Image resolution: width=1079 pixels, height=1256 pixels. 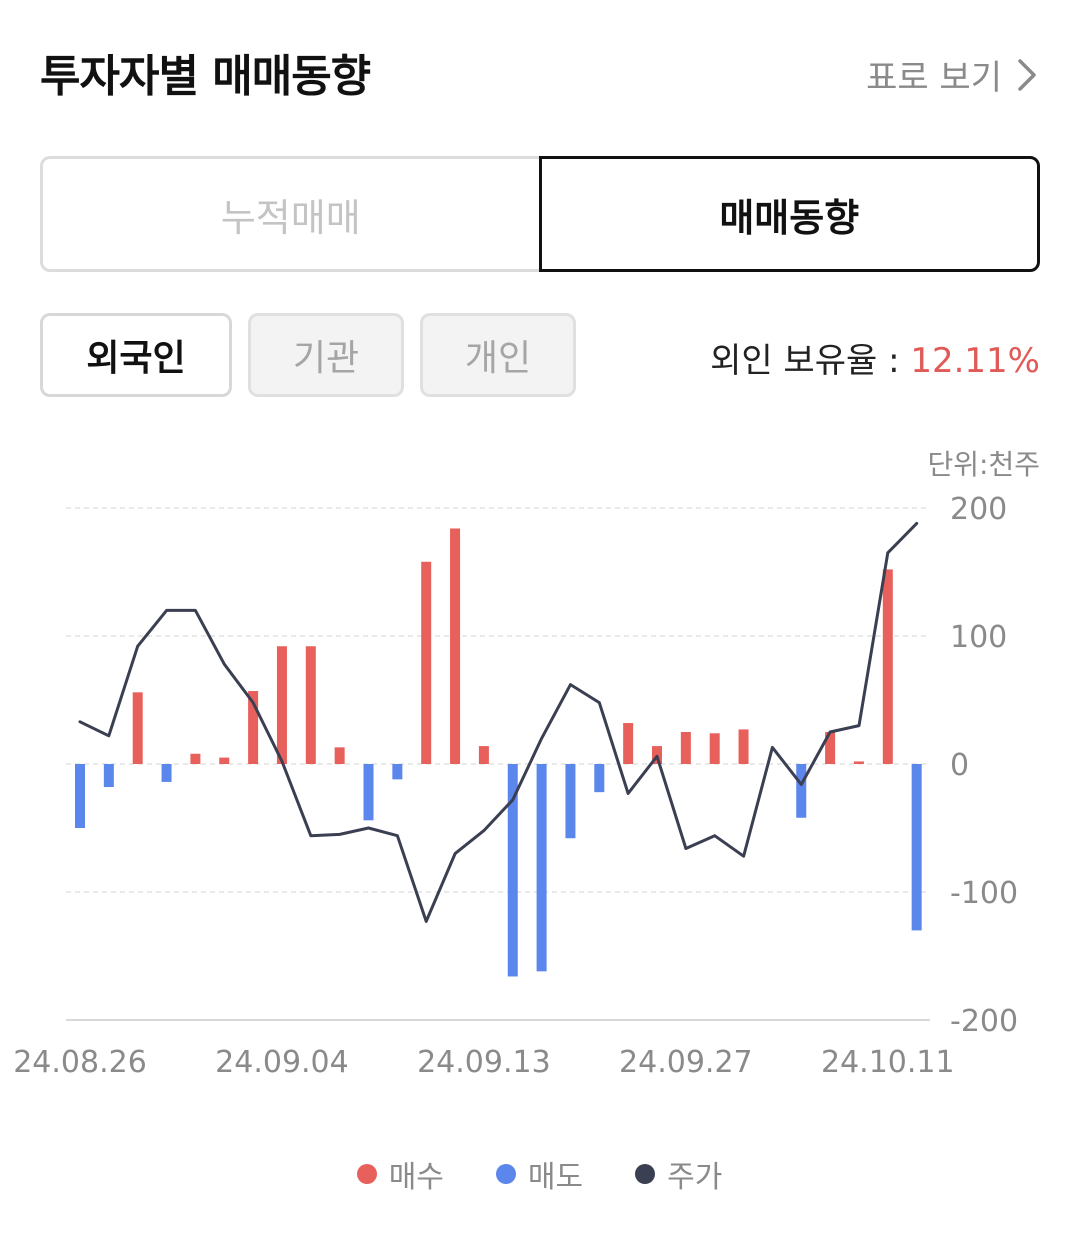 What do you see at coordinates (888, 1062) in the screenshot?
I see `x-tick-label: 24.10.11` at bounding box center [888, 1062].